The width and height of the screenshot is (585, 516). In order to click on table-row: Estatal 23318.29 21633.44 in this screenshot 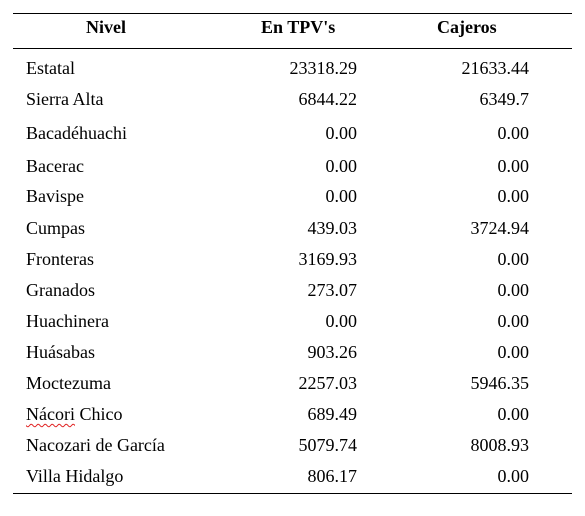, I will do `click(292, 68)`.